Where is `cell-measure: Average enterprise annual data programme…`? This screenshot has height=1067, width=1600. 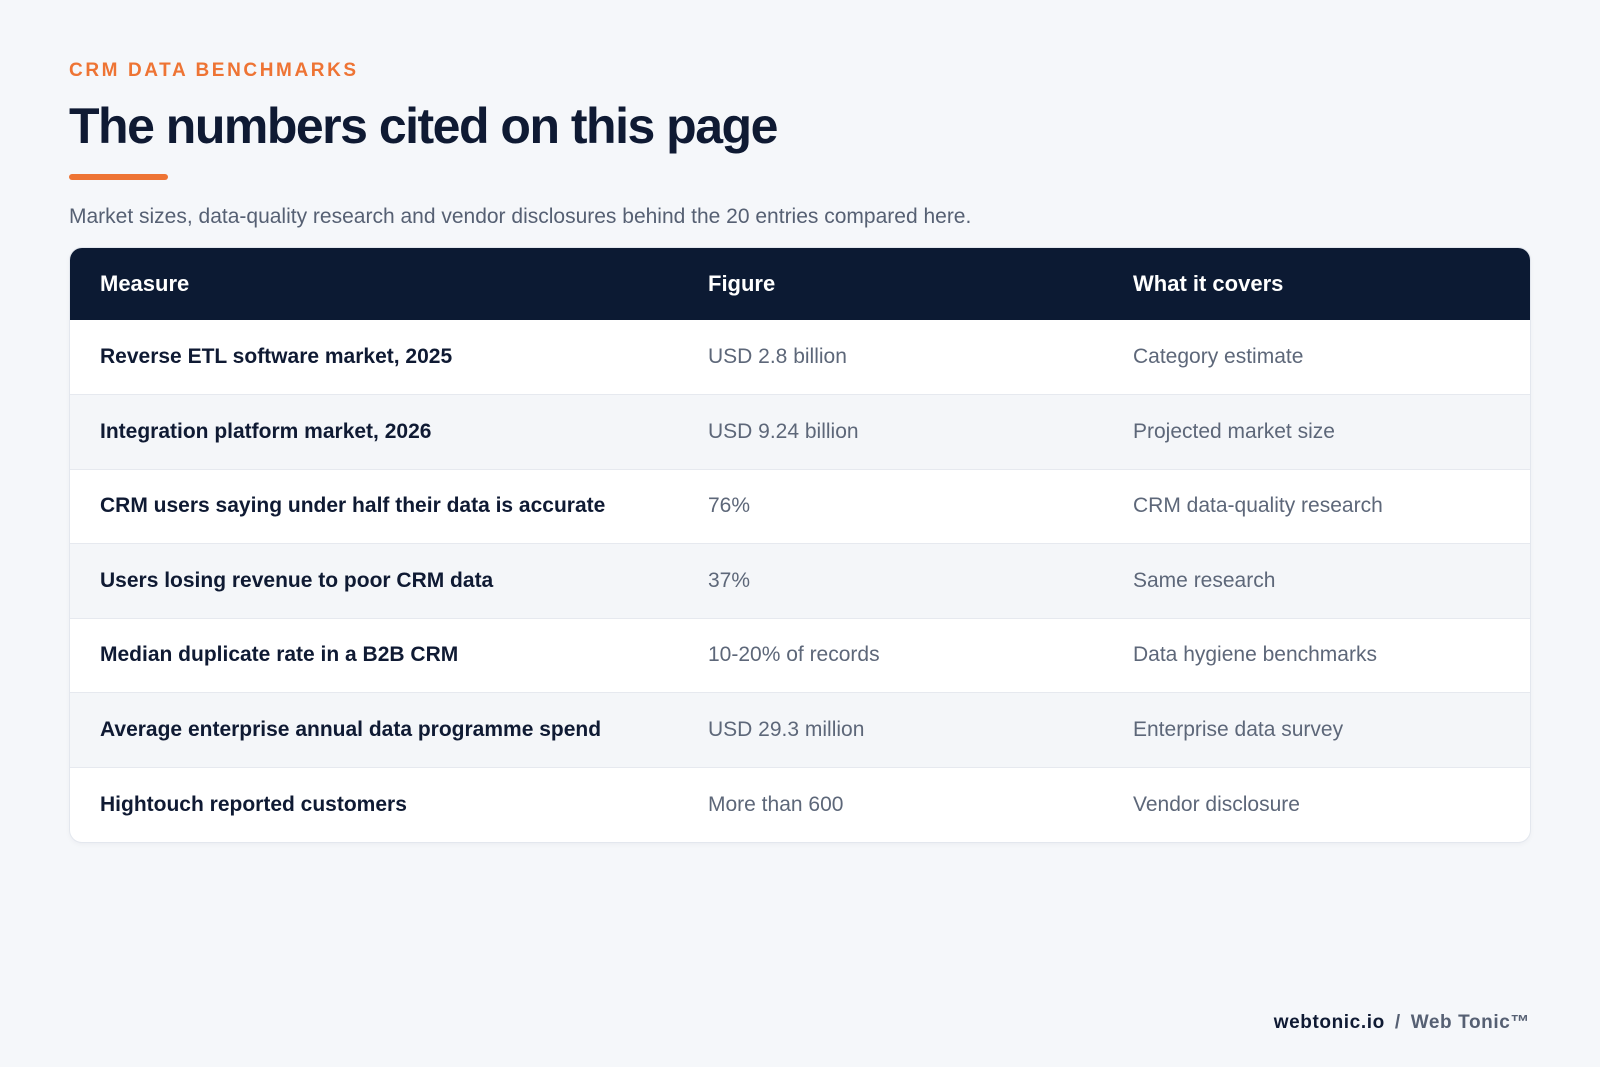
cell-measure: Average enterprise annual data programme… is located at coordinates (351, 729).